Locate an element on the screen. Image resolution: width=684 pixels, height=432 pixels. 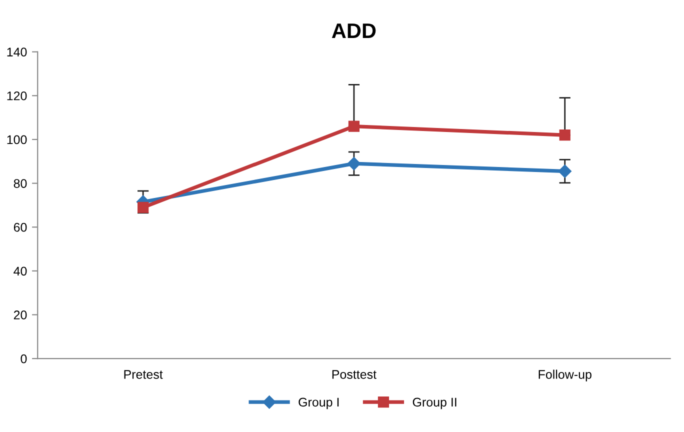
x-tick-label: Pretest is located at coordinates (143, 374).